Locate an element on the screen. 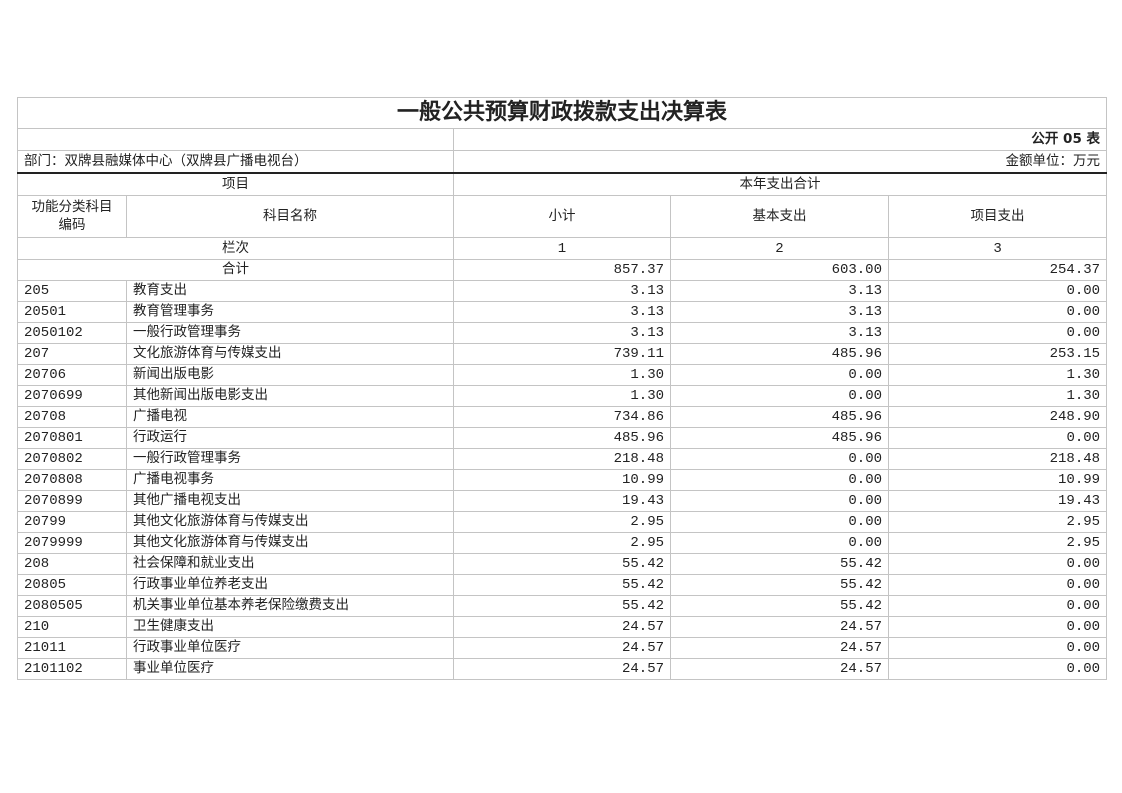  row-code: 2079999 is located at coordinates (72, 543).